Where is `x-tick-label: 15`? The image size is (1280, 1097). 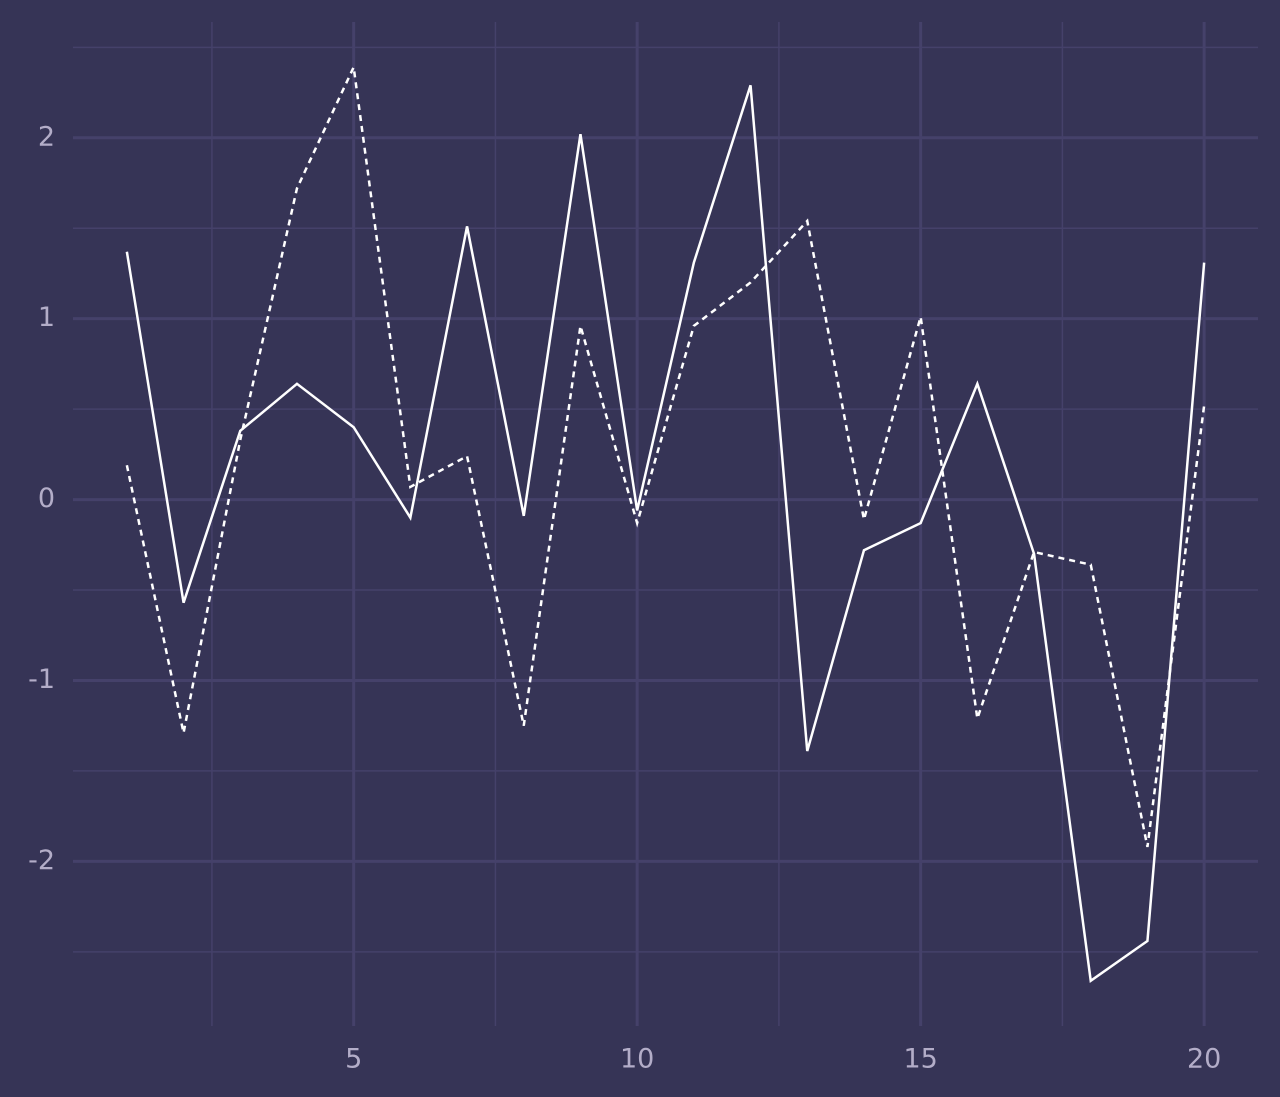
x-tick-label: 15 is located at coordinates (920, 1059).